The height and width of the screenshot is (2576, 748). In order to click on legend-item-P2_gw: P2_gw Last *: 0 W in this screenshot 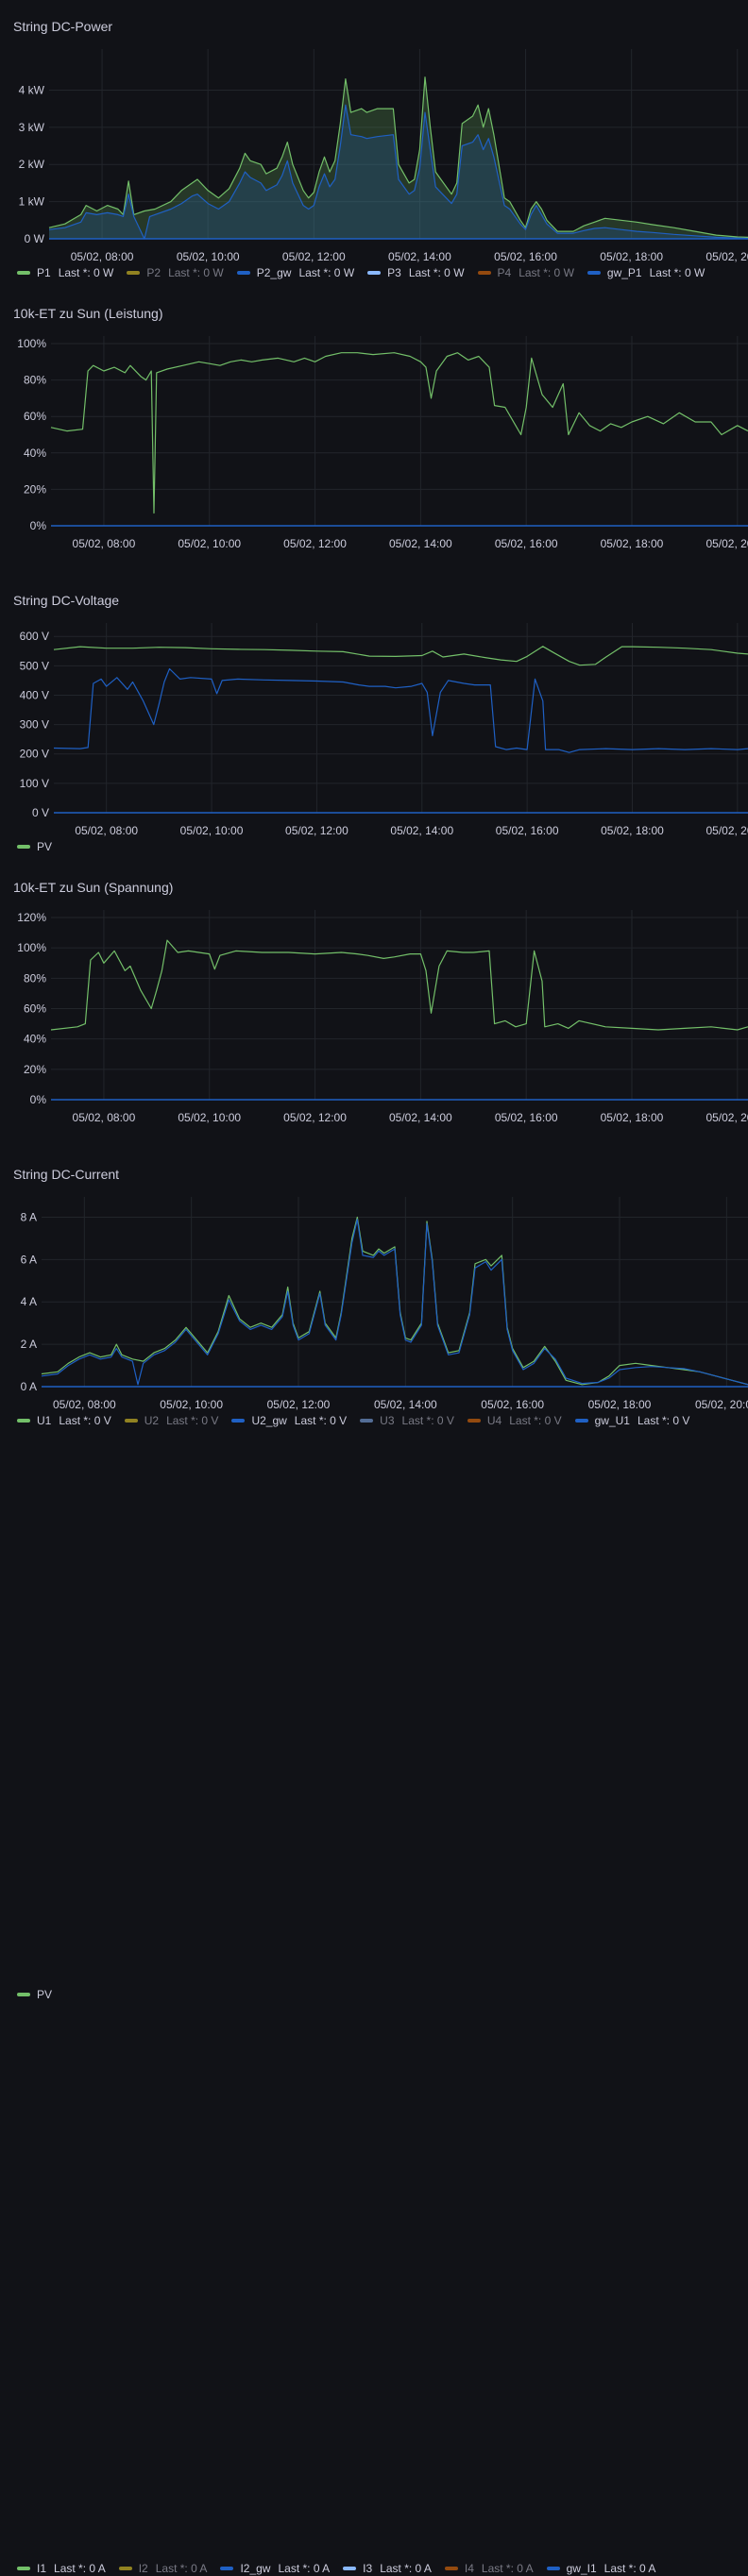, I will do `click(295, 272)`.